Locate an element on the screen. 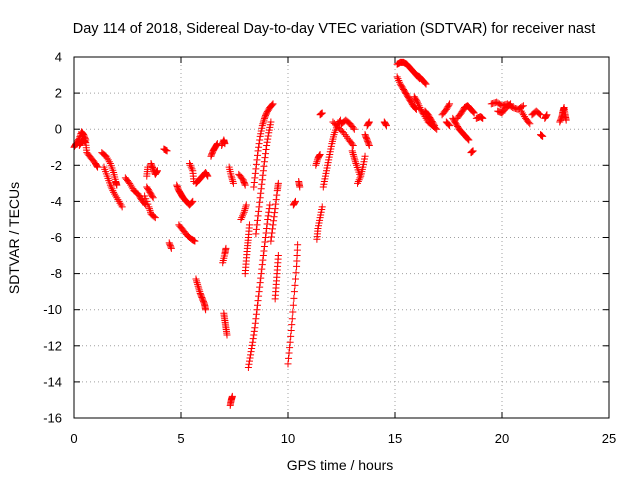 Image resolution: width=640 pixels, height=480 pixels. y-tick-label: -10 is located at coordinates (52, 309).